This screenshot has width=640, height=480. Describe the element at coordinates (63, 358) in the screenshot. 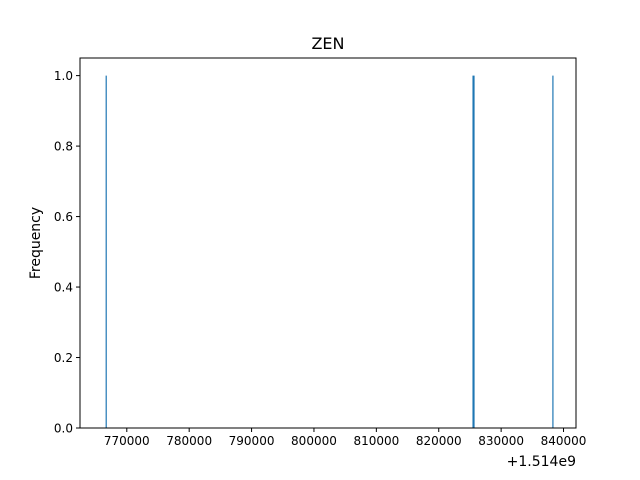

I see `y-tick-label: 0.2` at that location.